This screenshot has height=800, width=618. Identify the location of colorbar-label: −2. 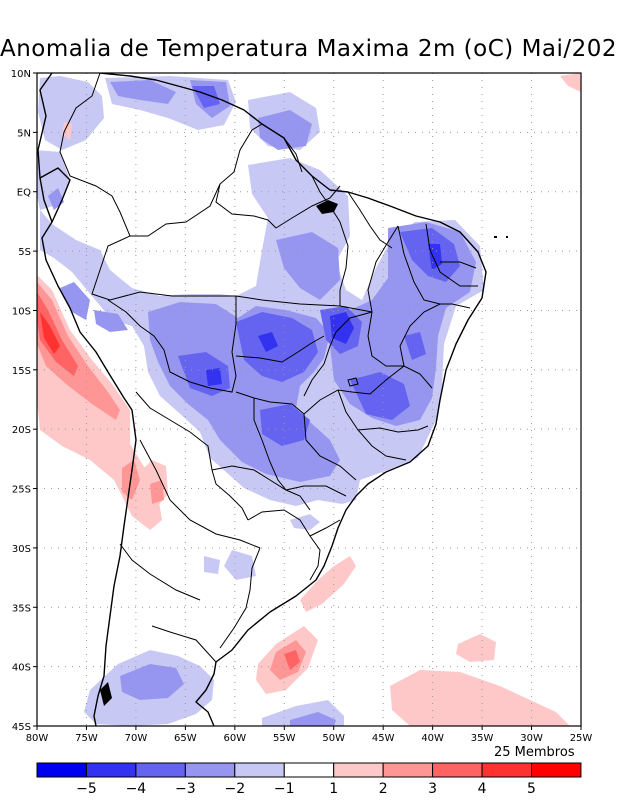
(234, 789).